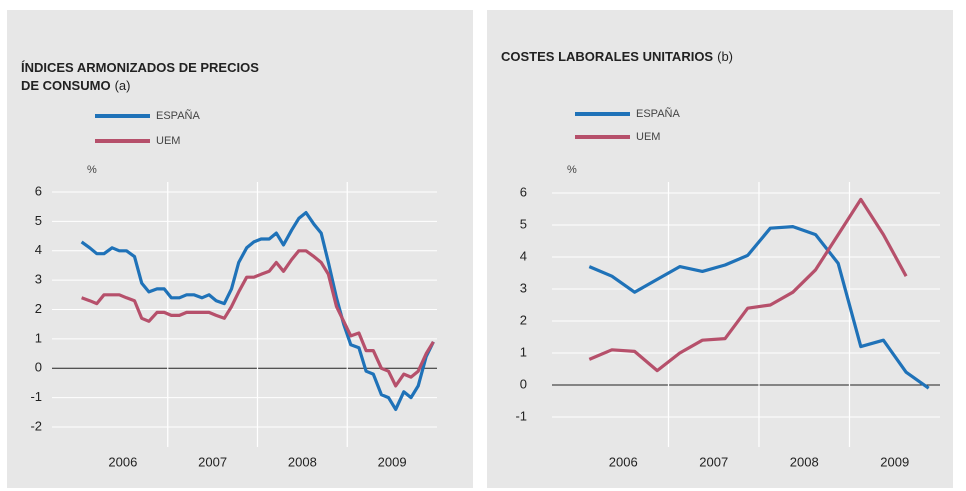 The image size is (966, 491). I want to click on title-line: ÍNDICES ARMONIZADOS DE PRECIOS, so click(140, 67).